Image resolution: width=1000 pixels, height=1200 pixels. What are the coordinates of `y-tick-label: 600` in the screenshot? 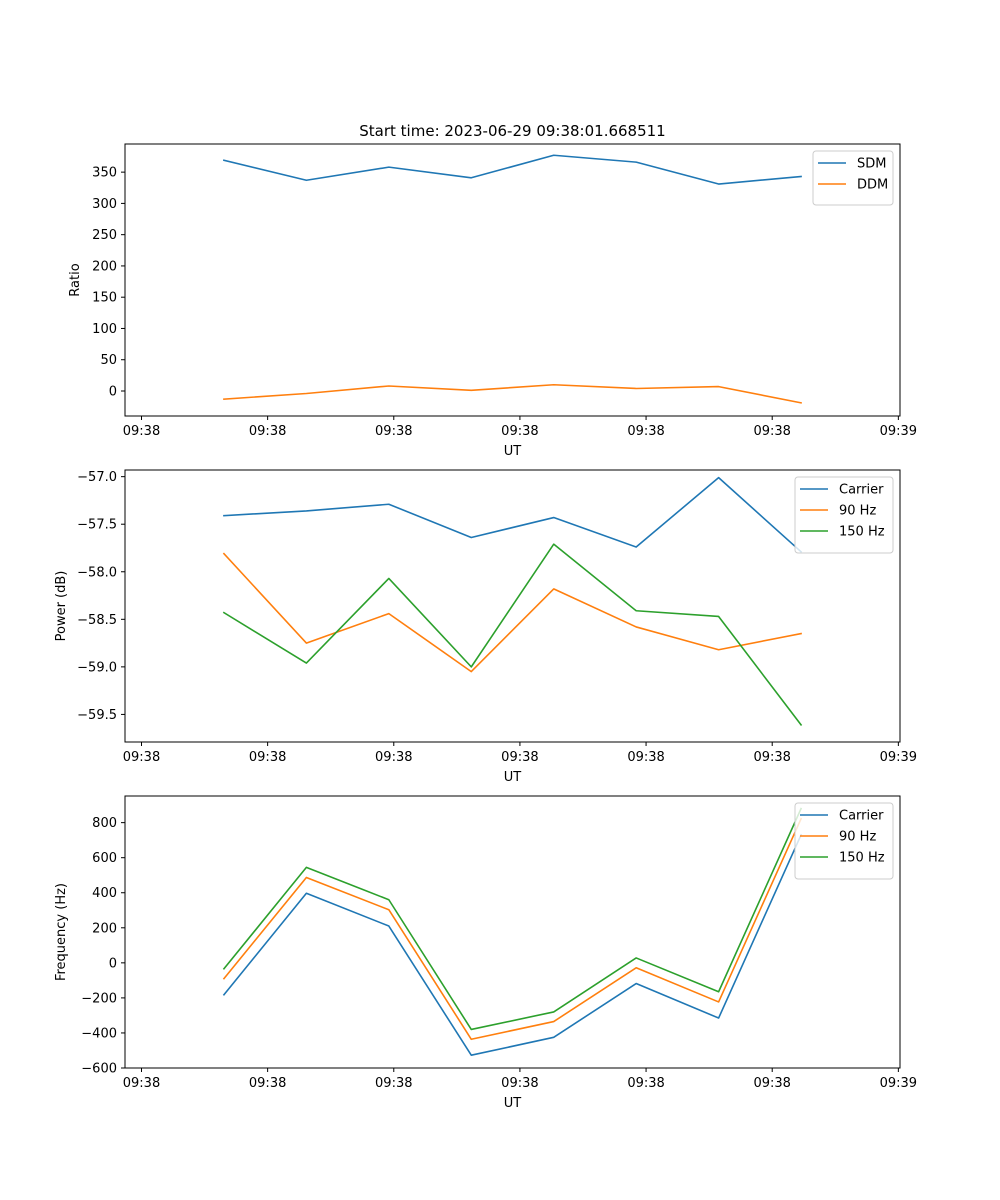 It's located at (104, 858).